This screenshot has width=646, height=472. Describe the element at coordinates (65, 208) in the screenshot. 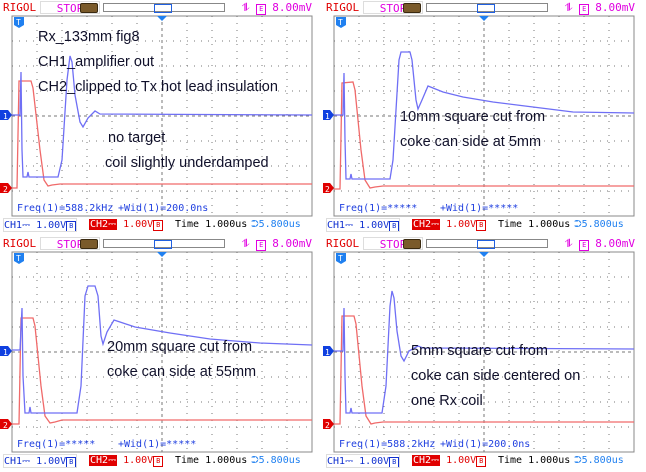

I see `freq-measurement: Freq(1)=588.2kHz` at that location.